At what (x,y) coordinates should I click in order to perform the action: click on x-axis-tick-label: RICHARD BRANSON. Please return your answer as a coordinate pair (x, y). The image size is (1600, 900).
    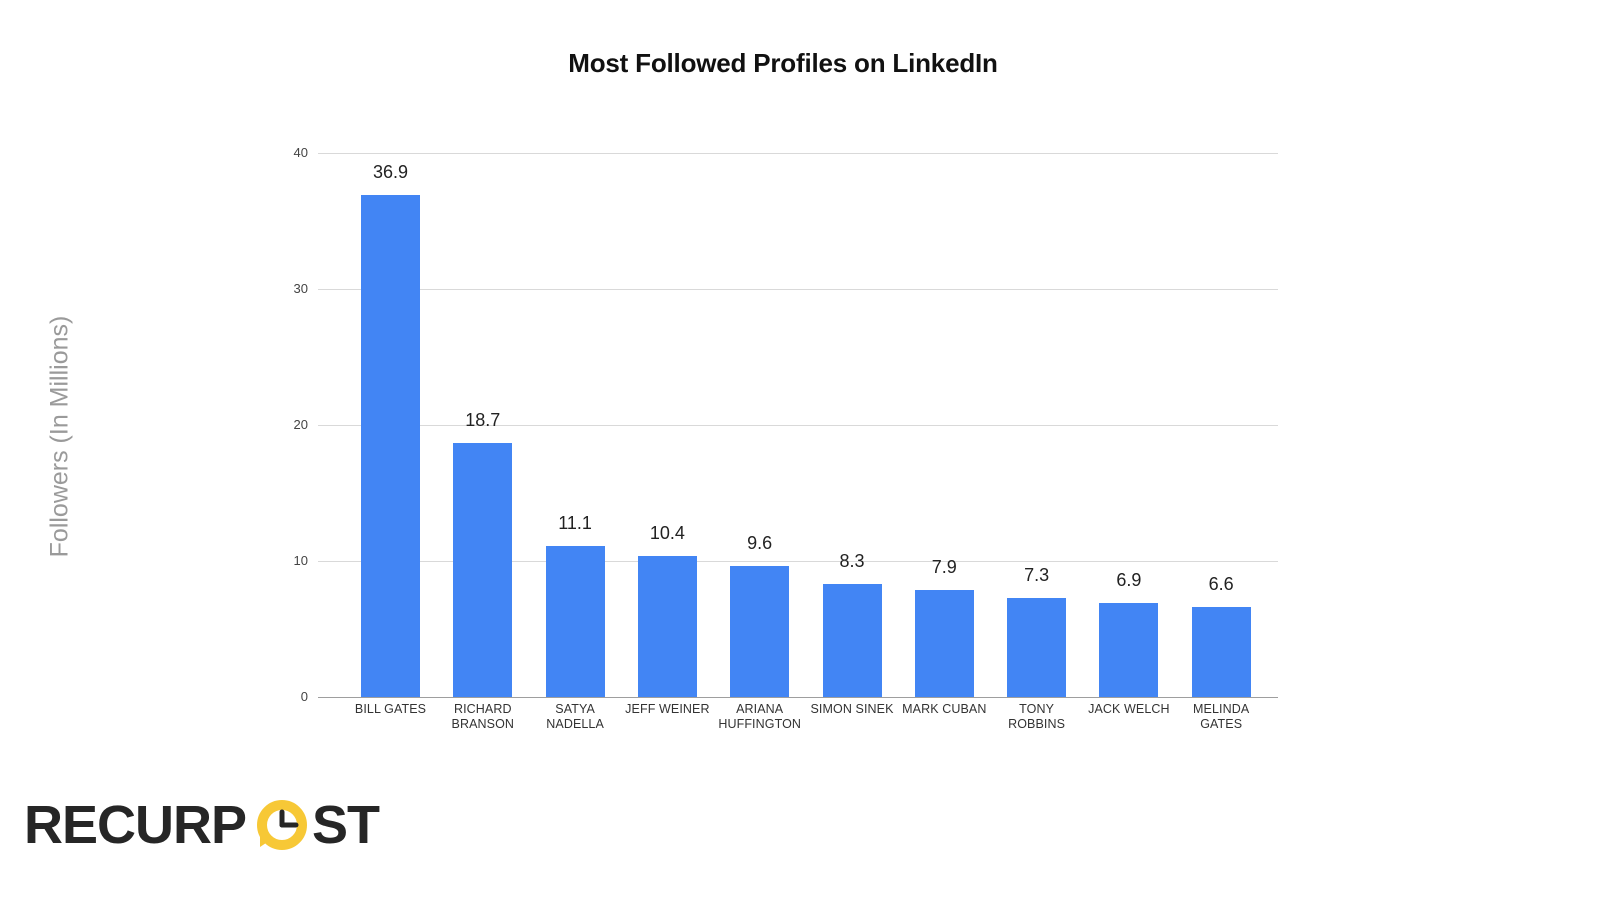
    Looking at the image, I should click on (483, 717).